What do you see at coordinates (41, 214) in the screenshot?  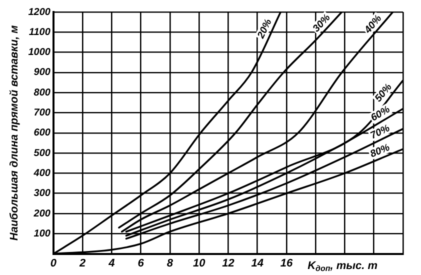 I see `y-tick-label: 200` at bounding box center [41, 214].